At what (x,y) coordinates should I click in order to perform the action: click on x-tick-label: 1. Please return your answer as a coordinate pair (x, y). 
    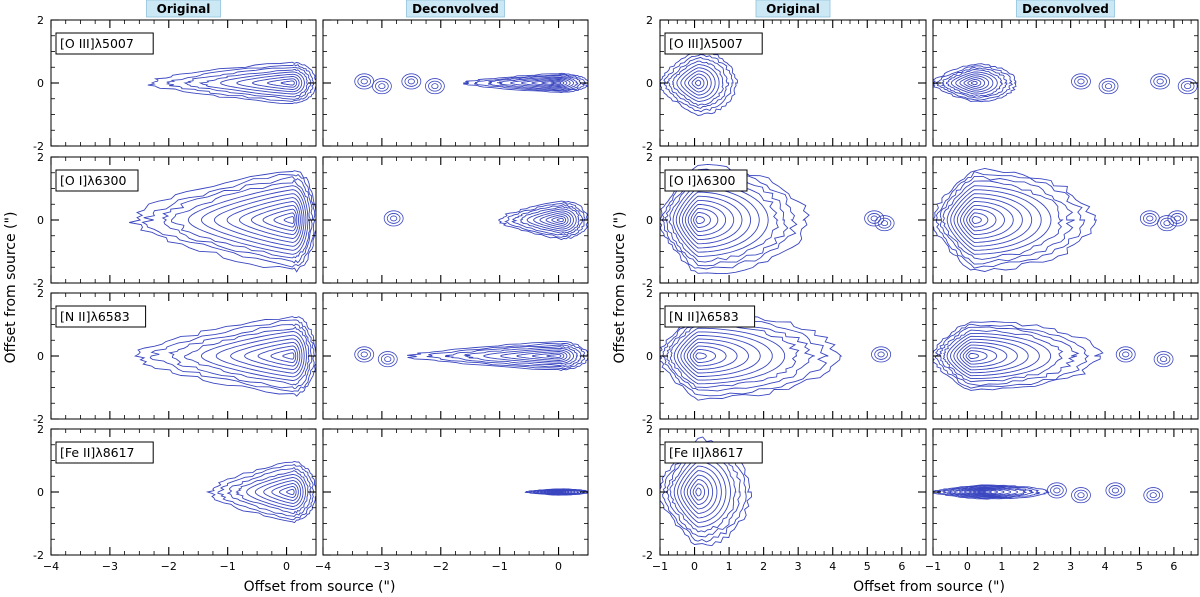
    Looking at the image, I should click on (729, 566).